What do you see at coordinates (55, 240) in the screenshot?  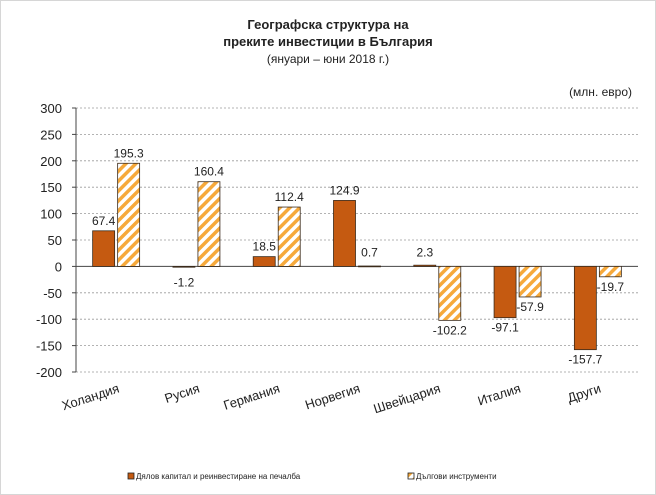 I see `y-tick-label: 50` at bounding box center [55, 240].